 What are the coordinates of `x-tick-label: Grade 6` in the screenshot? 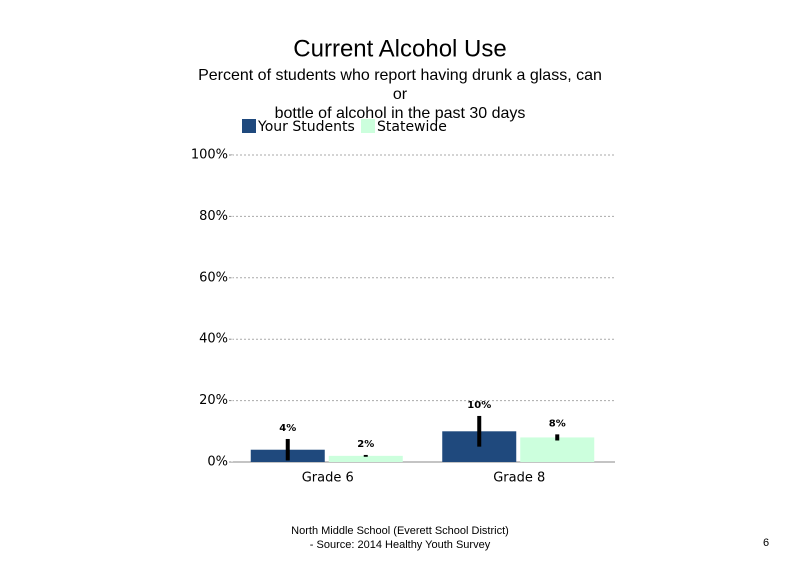 It's located at (328, 478).